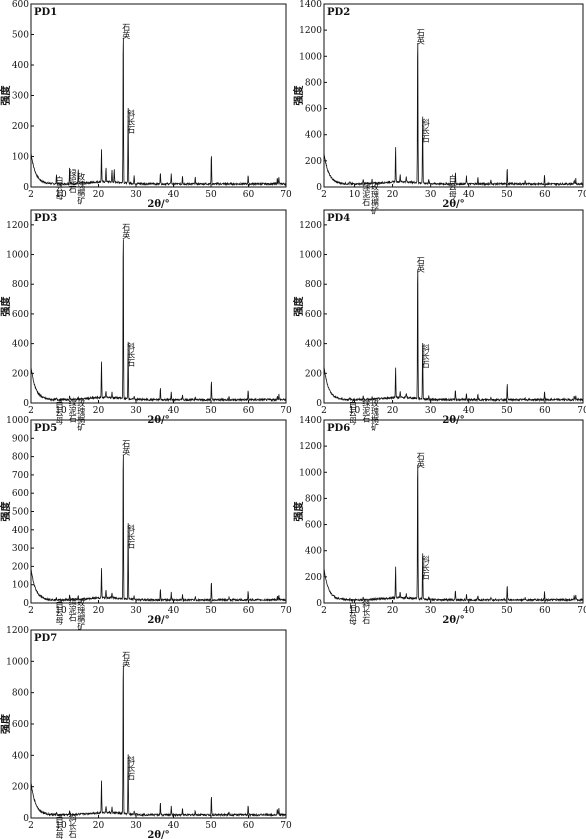 The height and width of the screenshot is (839, 586). What do you see at coordinates (20, 36) in the screenshot?
I see `y-tick-label: 500` at bounding box center [20, 36].